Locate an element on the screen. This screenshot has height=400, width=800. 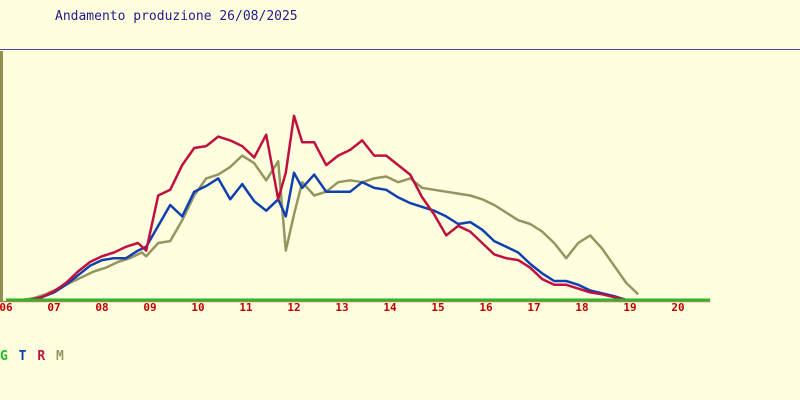
x-tick-label: 10 is located at coordinates (197, 307).